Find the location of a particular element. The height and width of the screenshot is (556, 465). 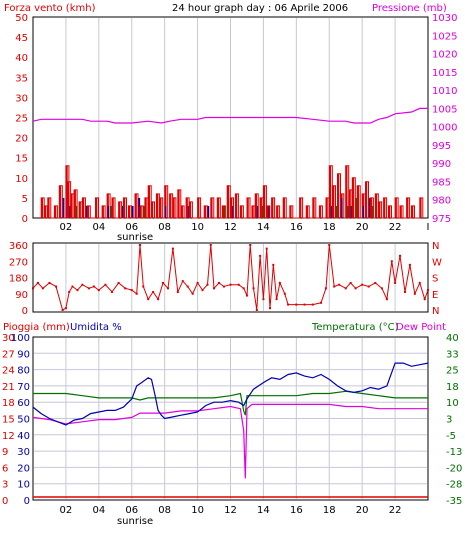

humidity-tick-label: 60 is located at coordinates (23, 403).